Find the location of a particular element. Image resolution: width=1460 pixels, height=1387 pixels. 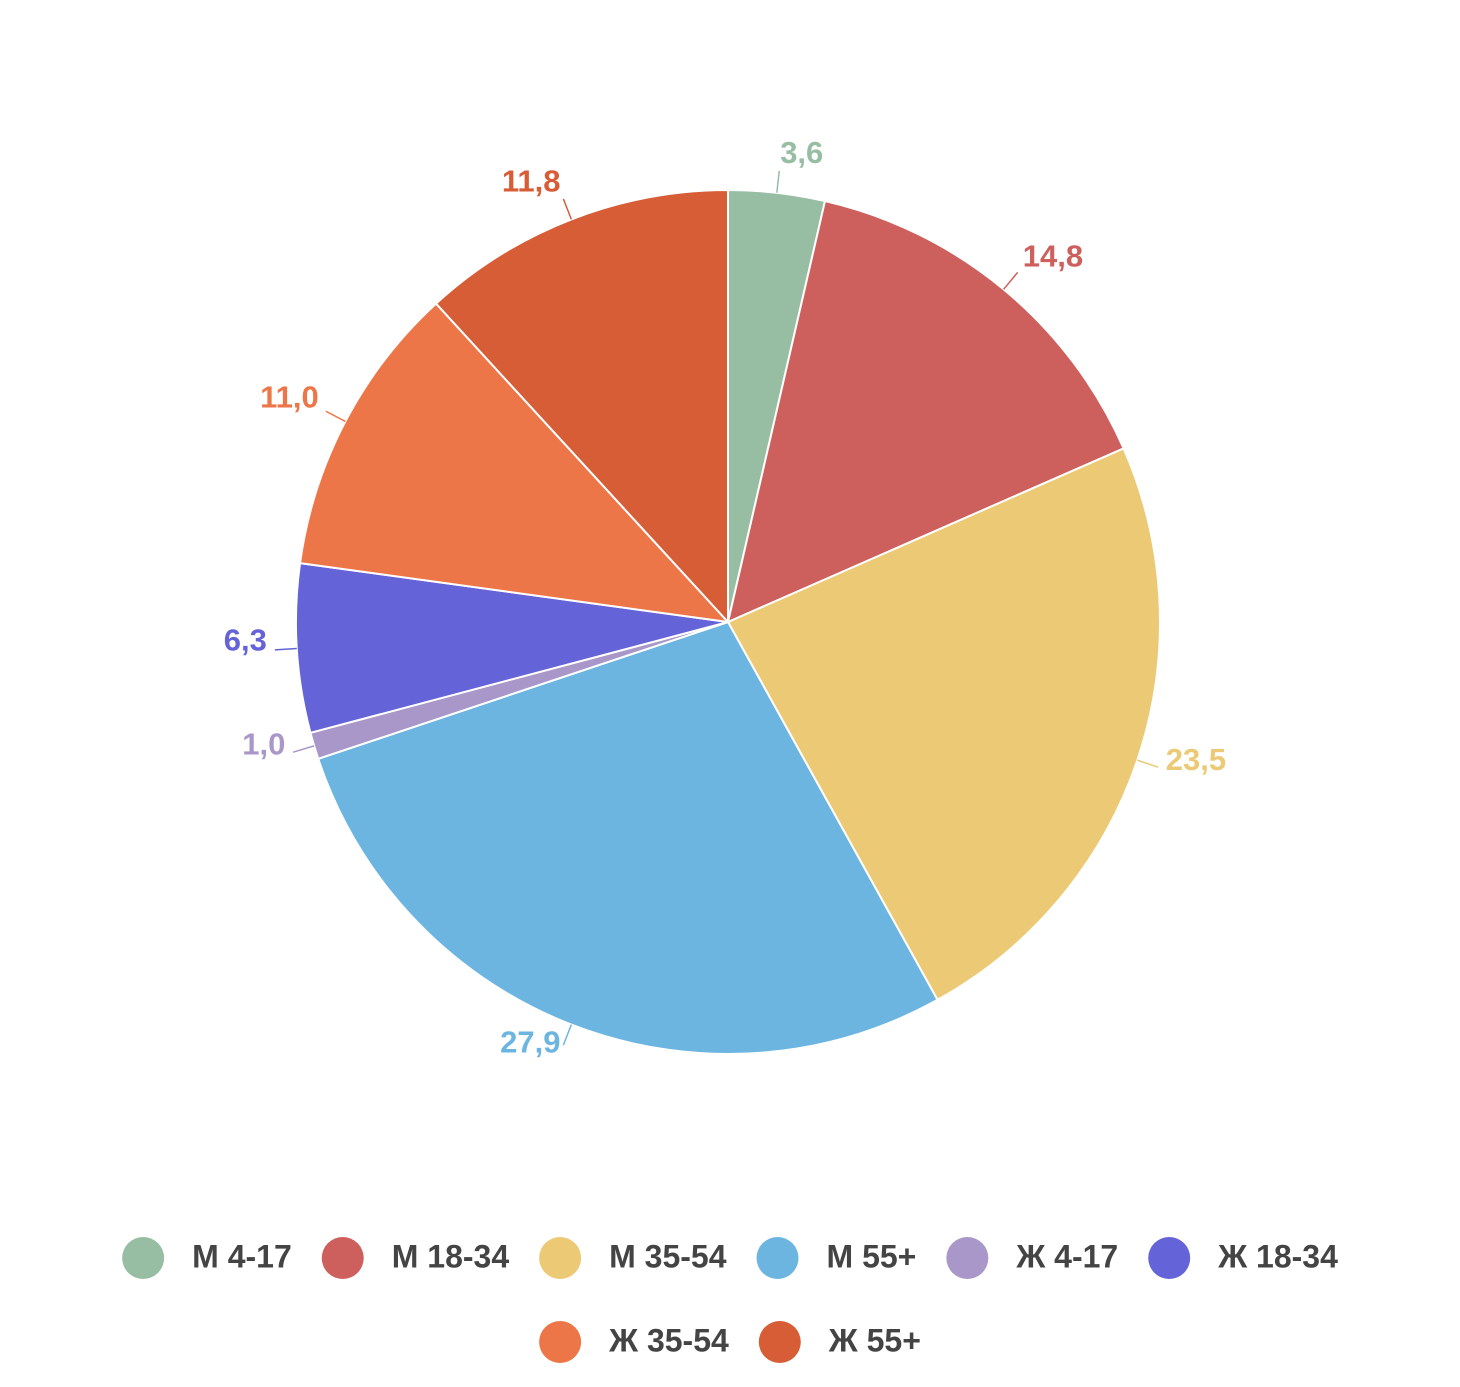

data-label: 23,5 is located at coordinates (1196, 759).